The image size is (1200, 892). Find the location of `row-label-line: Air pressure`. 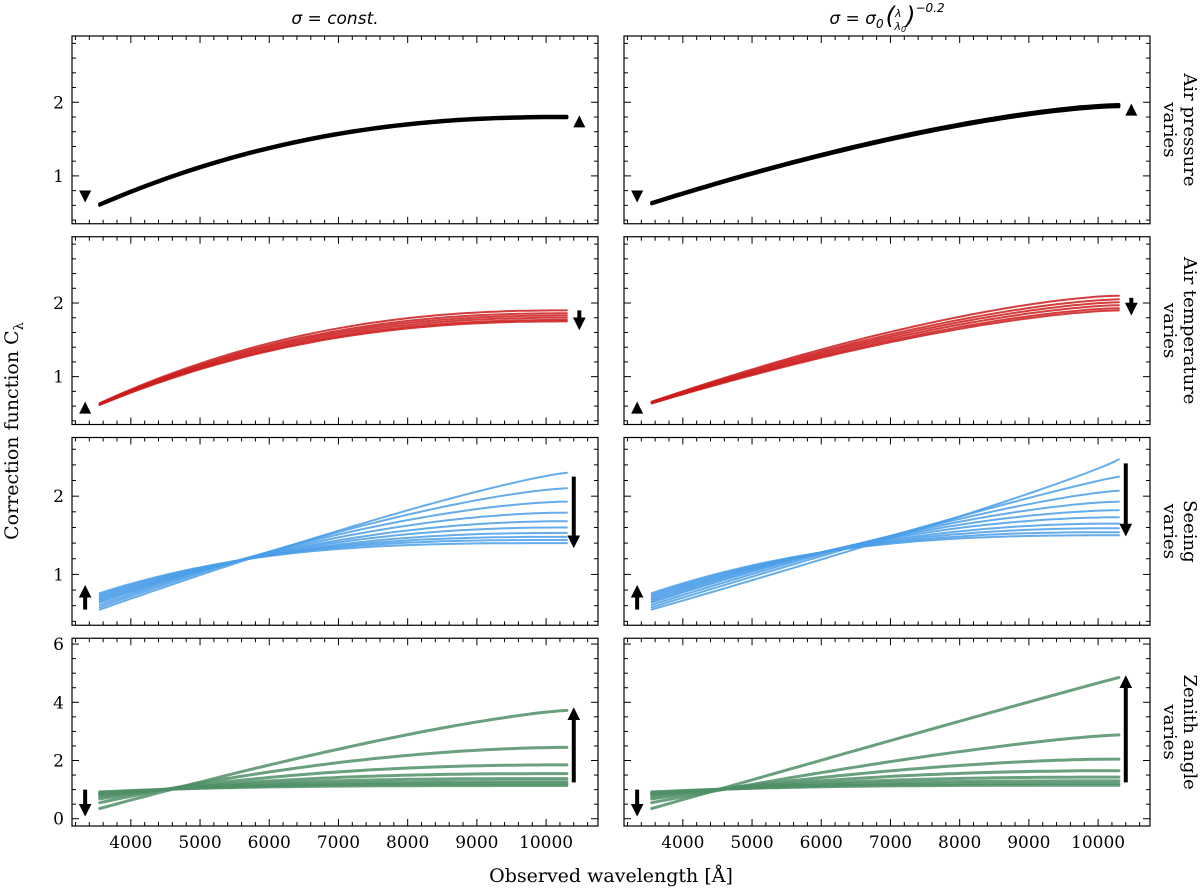

row-label-line: Air pressure is located at coordinates (1189, 129).